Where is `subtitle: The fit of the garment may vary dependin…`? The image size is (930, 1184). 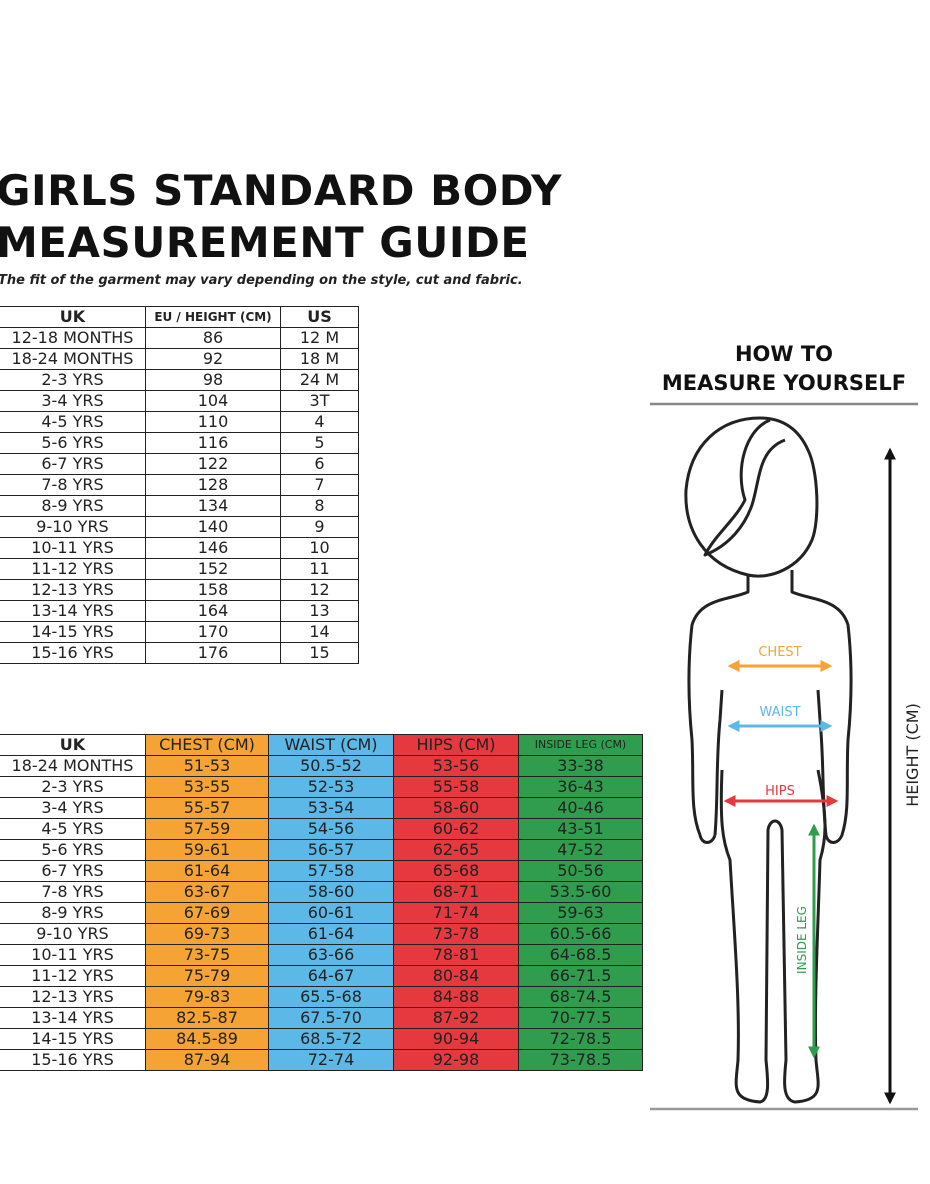 subtitle: The fit of the garment may vary dependin… is located at coordinates (261, 280).